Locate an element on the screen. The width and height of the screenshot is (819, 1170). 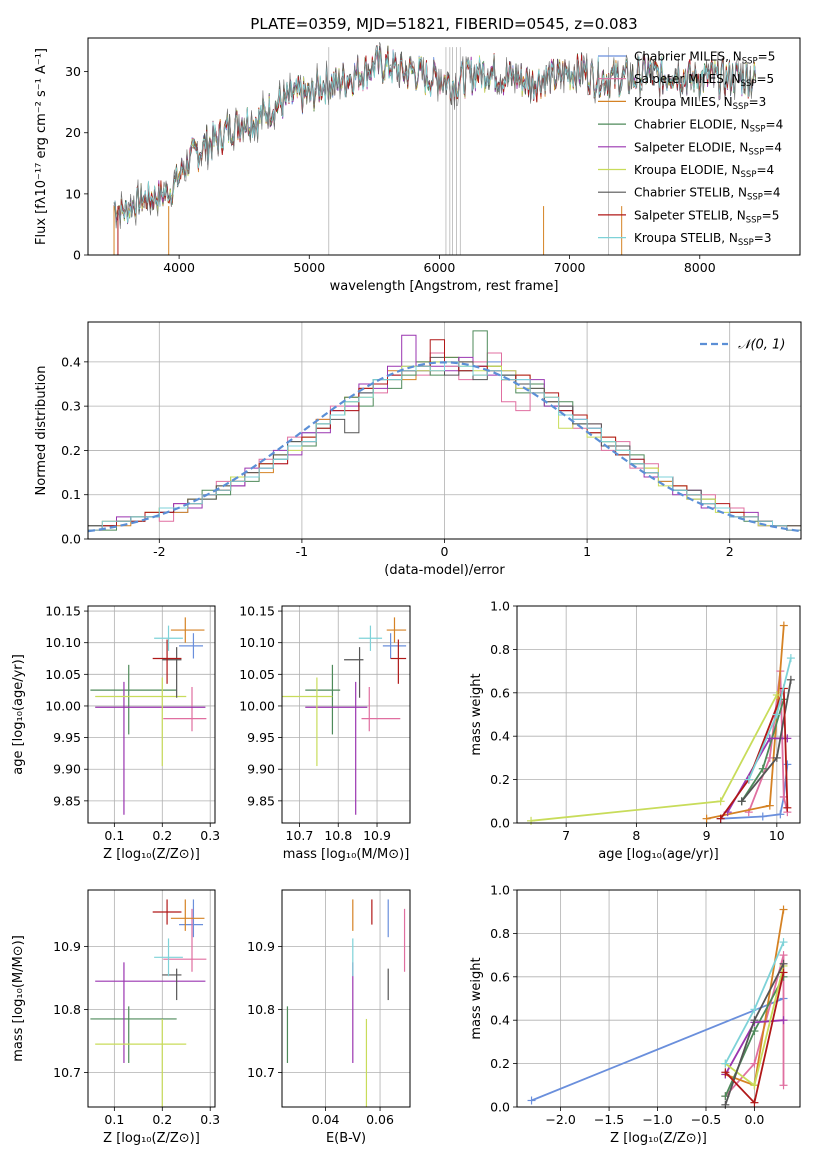
y-tick-label: 10.05 is located at coordinates (257, 674).